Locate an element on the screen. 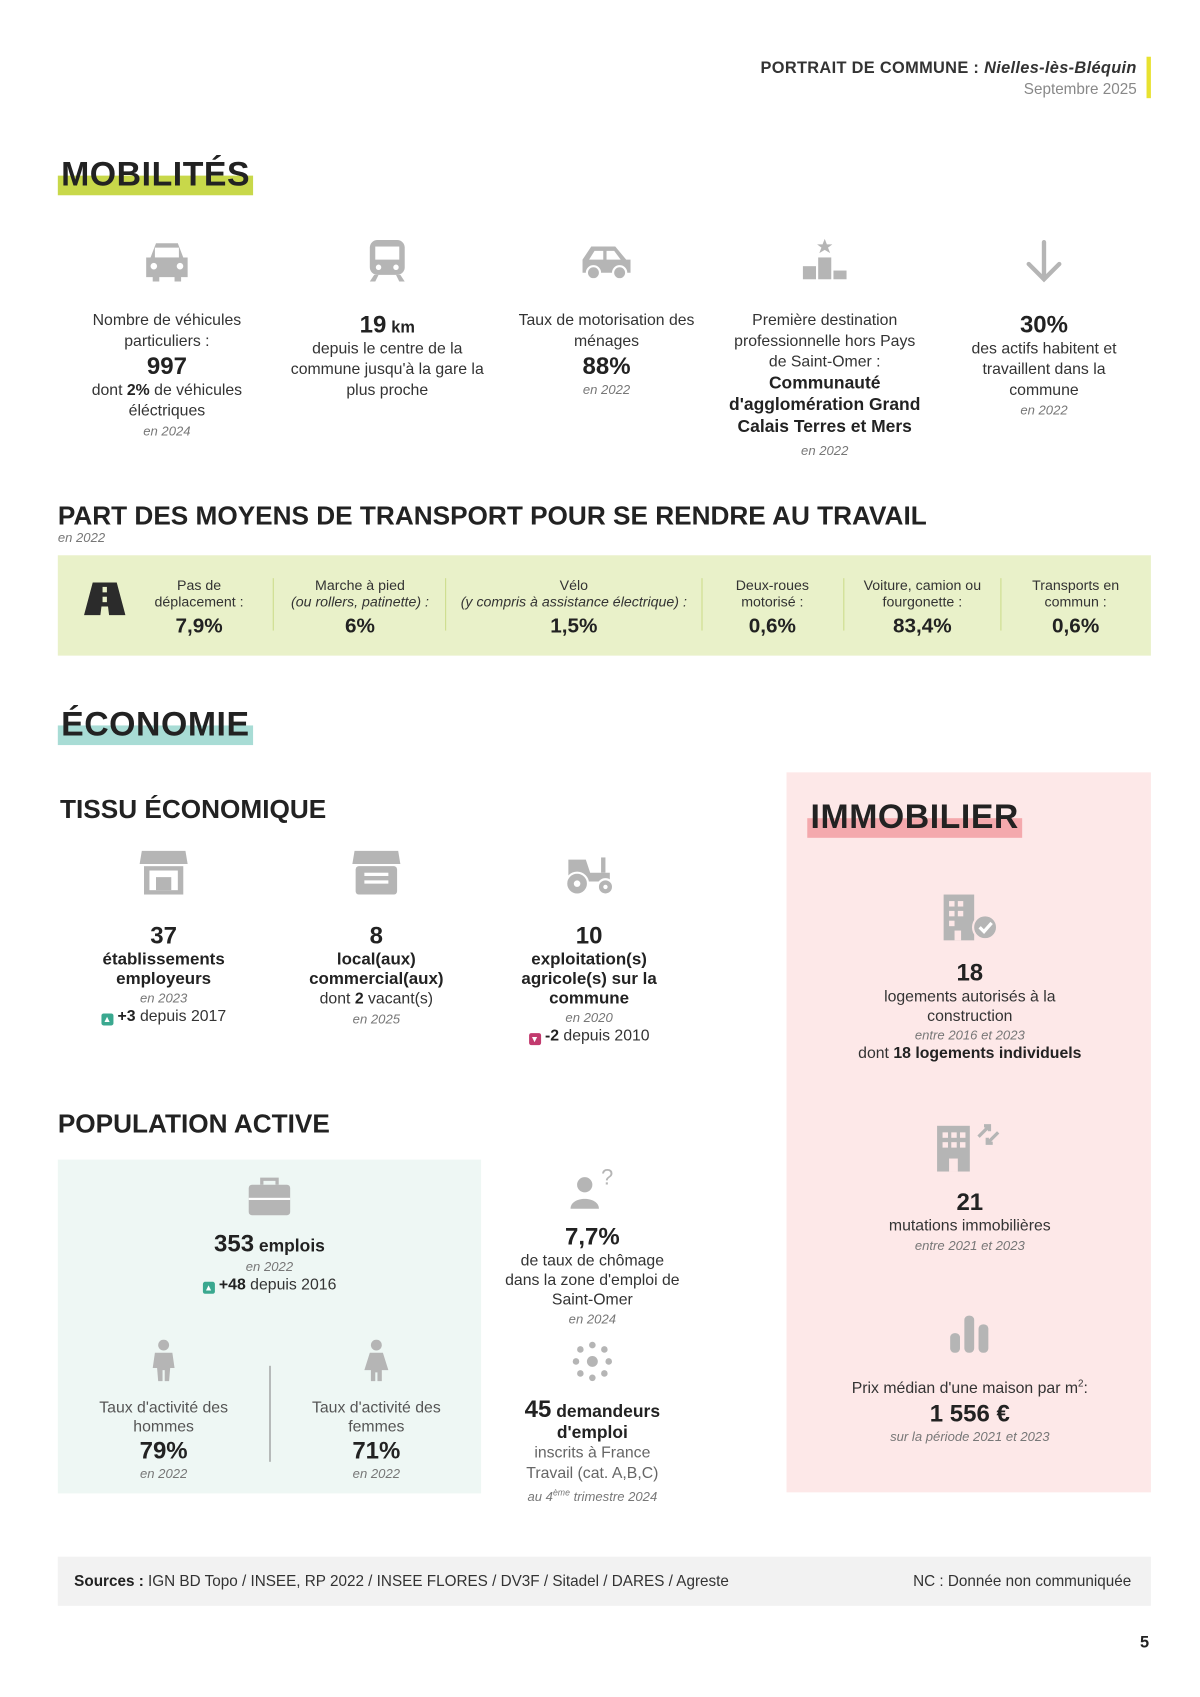 The width and height of the screenshot is (1200, 1697). femmes-block: Taux d'activité des femmes 71% en 2022 is located at coordinates (376, 1411).